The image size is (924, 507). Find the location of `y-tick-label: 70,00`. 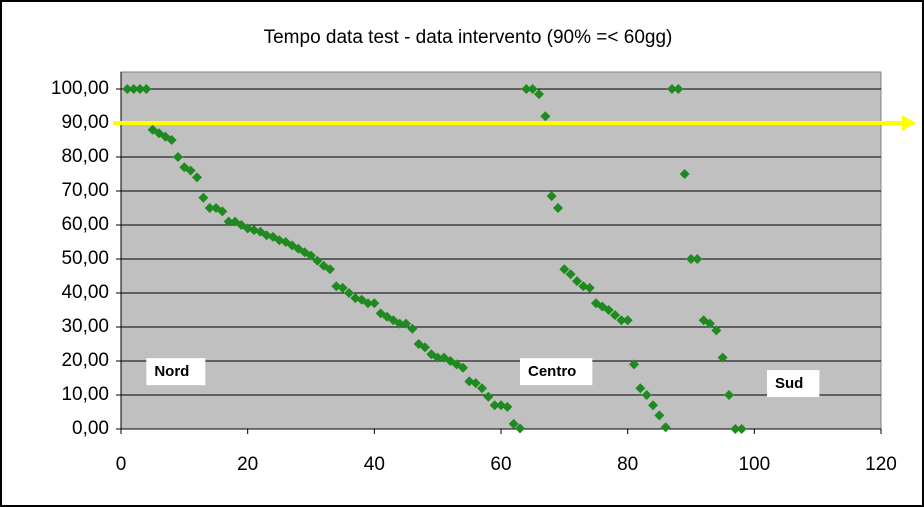

y-tick-label: 70,00 is located at coordinates (85, 190).